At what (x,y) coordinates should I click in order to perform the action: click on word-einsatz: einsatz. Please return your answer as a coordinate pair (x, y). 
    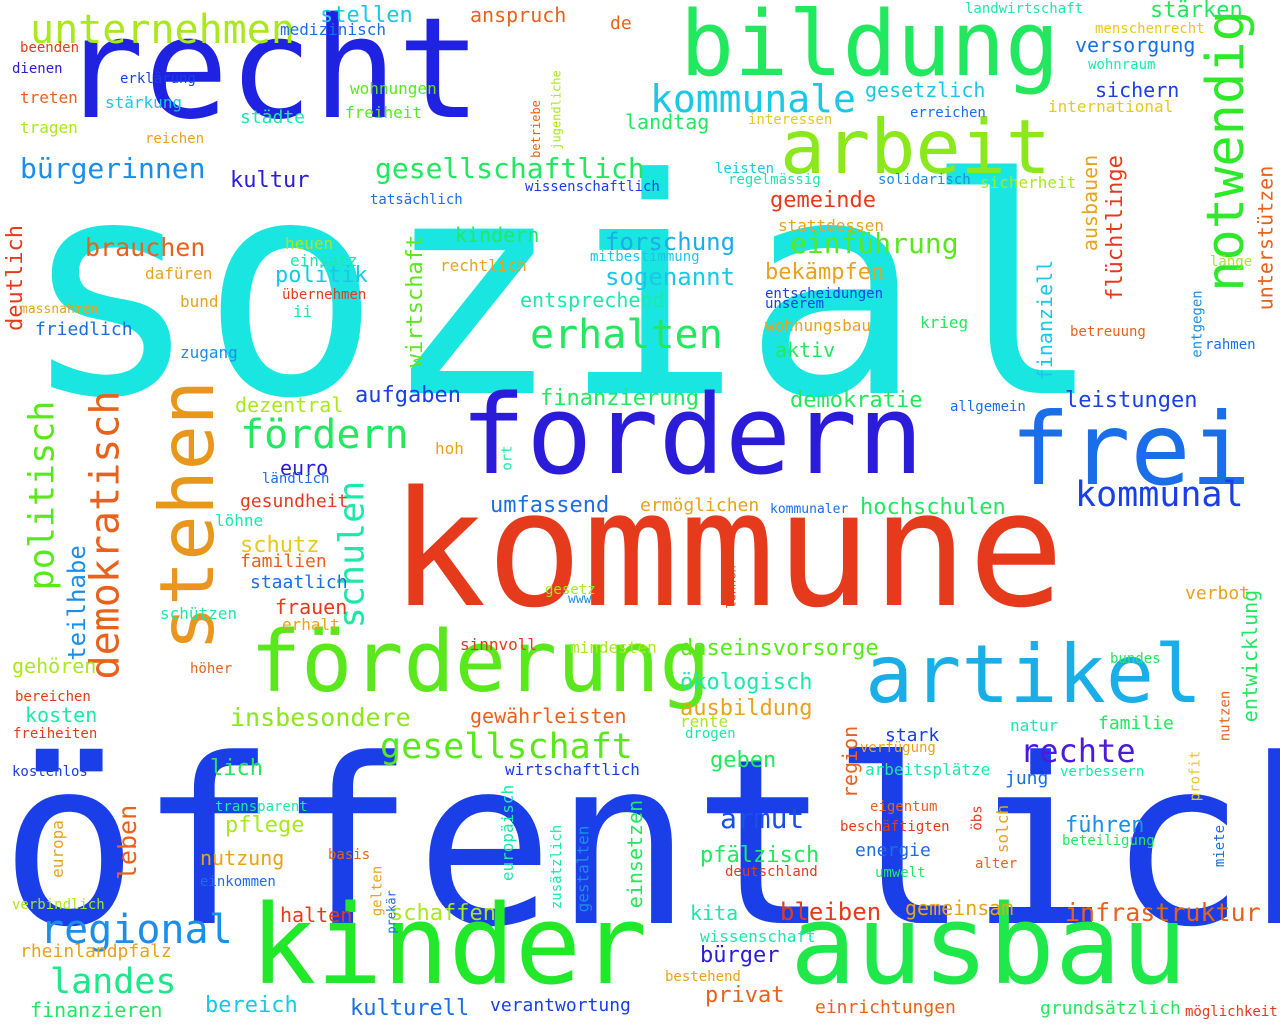
    Looking at the image, I should click on (324, 260).